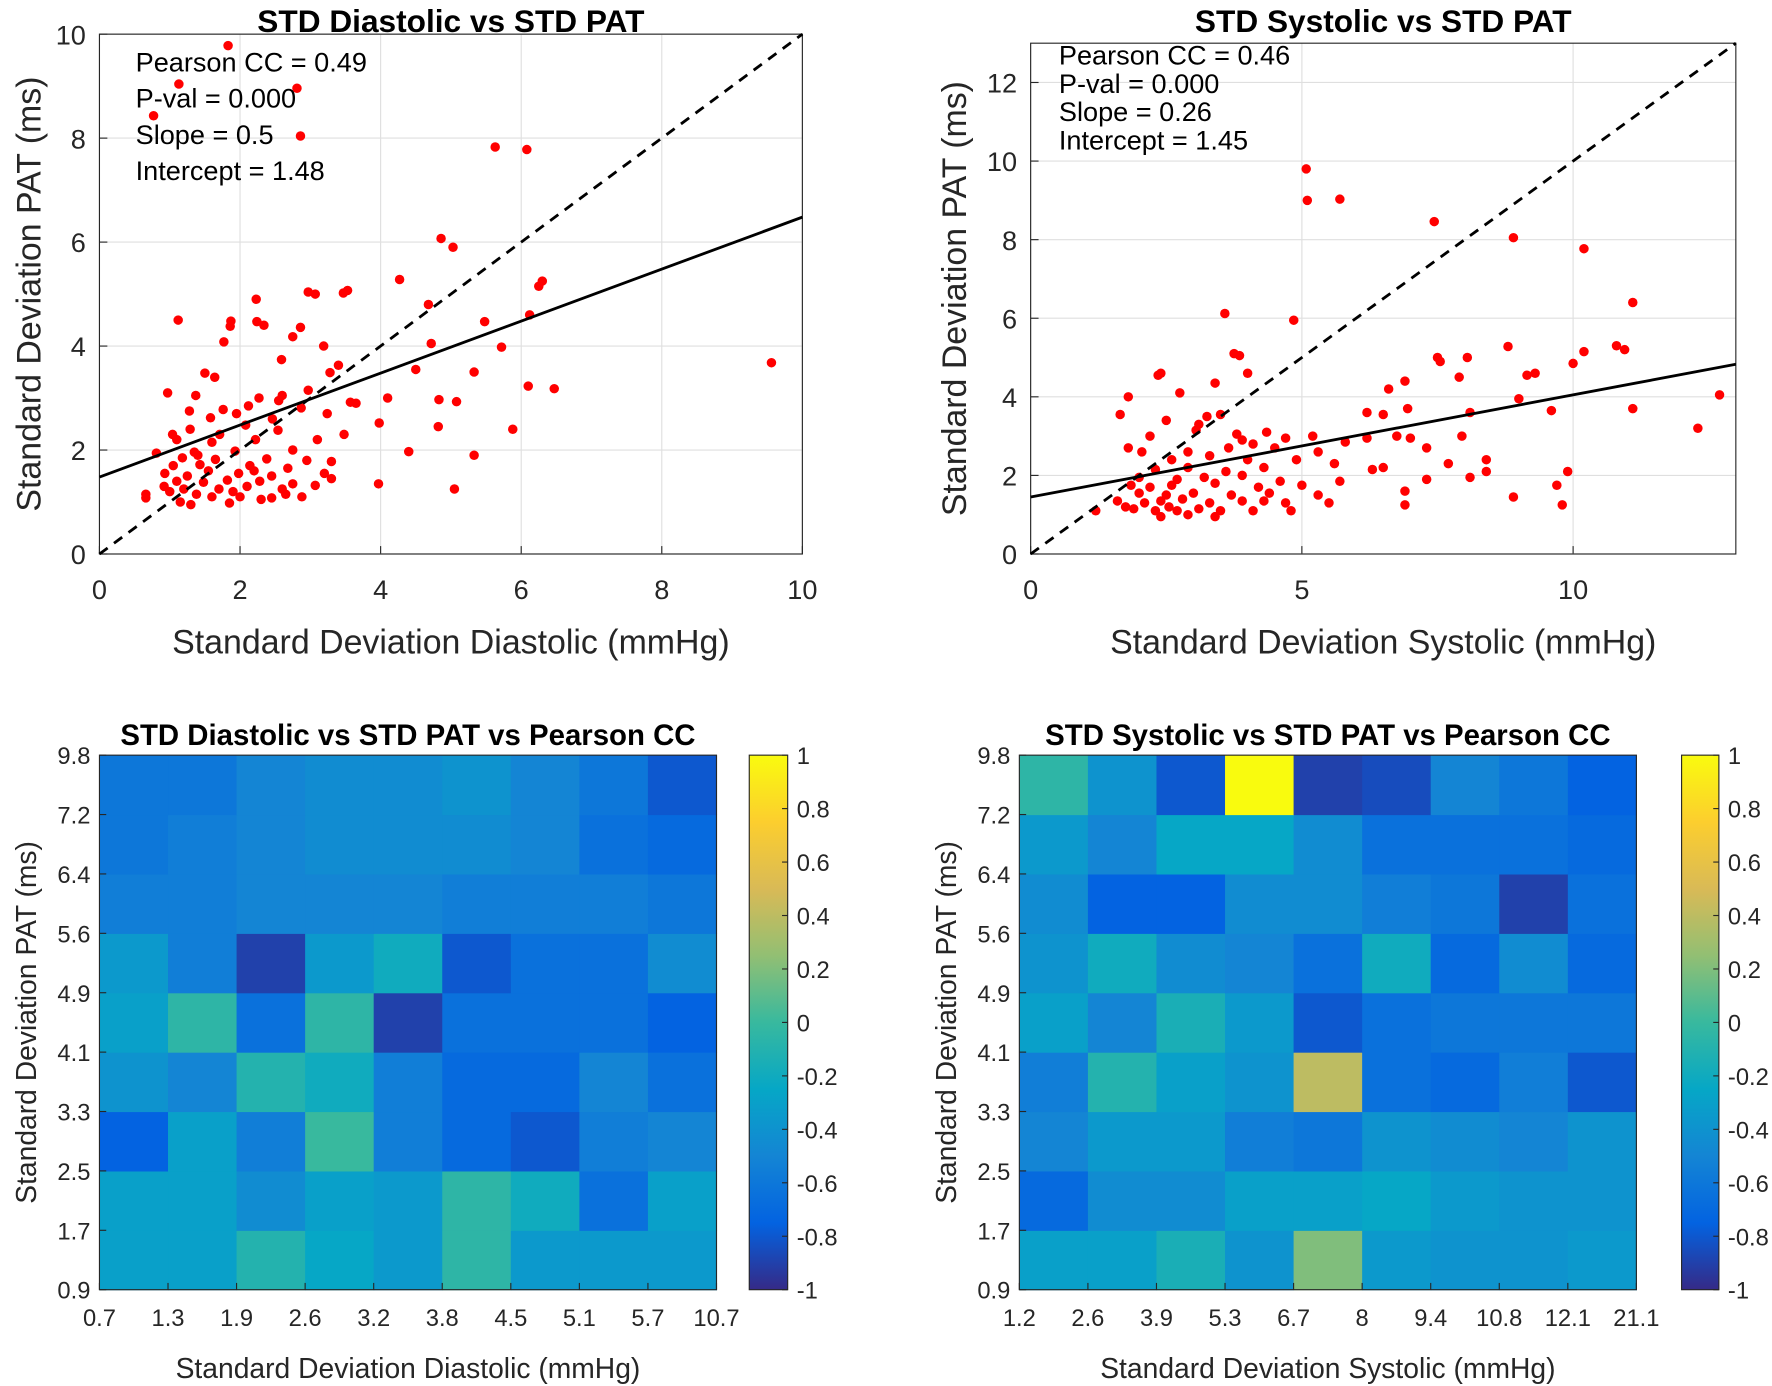 The height and width of the screenshot is (1386, 1772). Describe the element at coordinates (803, 1024) in the screenshot. I see `colorbar-tick-label: 0` at that location.